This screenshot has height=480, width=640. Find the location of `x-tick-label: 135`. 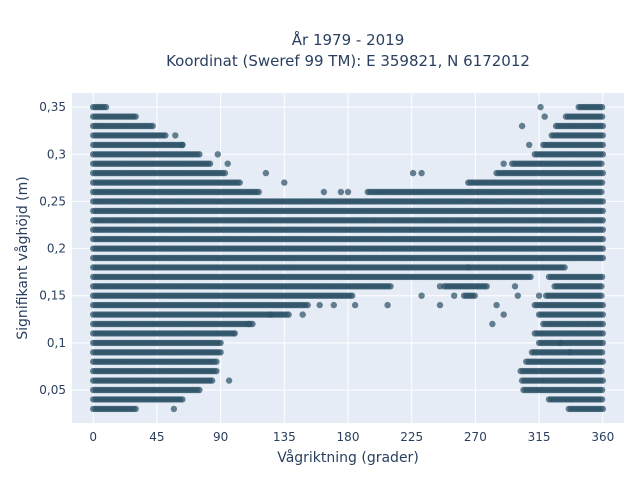

x-tick-label: 135 is located at coordinates (284, 437).